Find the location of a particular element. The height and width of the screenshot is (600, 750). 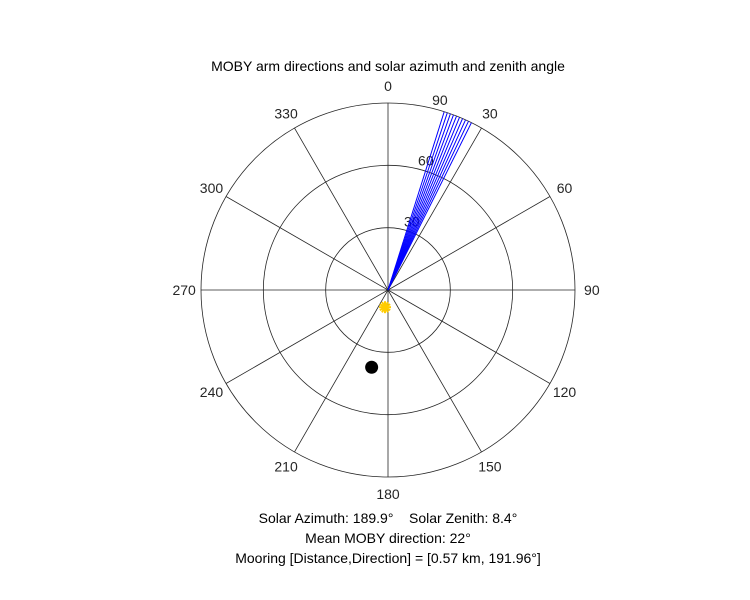

arm-lines is located at coordinates (429, 201).